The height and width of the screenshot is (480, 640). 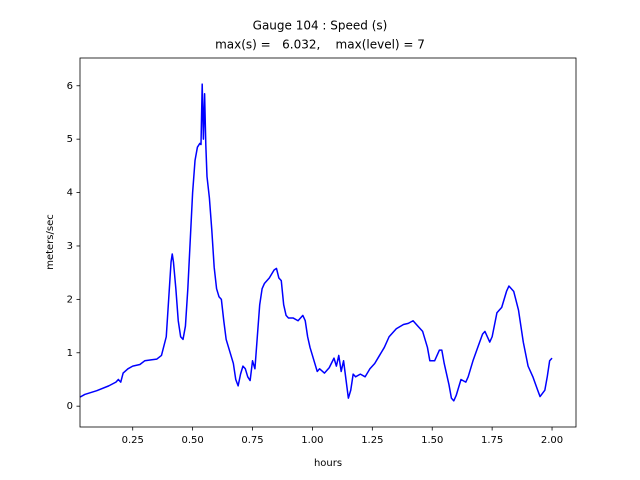 I want to click on y-tick-label: 6, so click(x=70, y=86).